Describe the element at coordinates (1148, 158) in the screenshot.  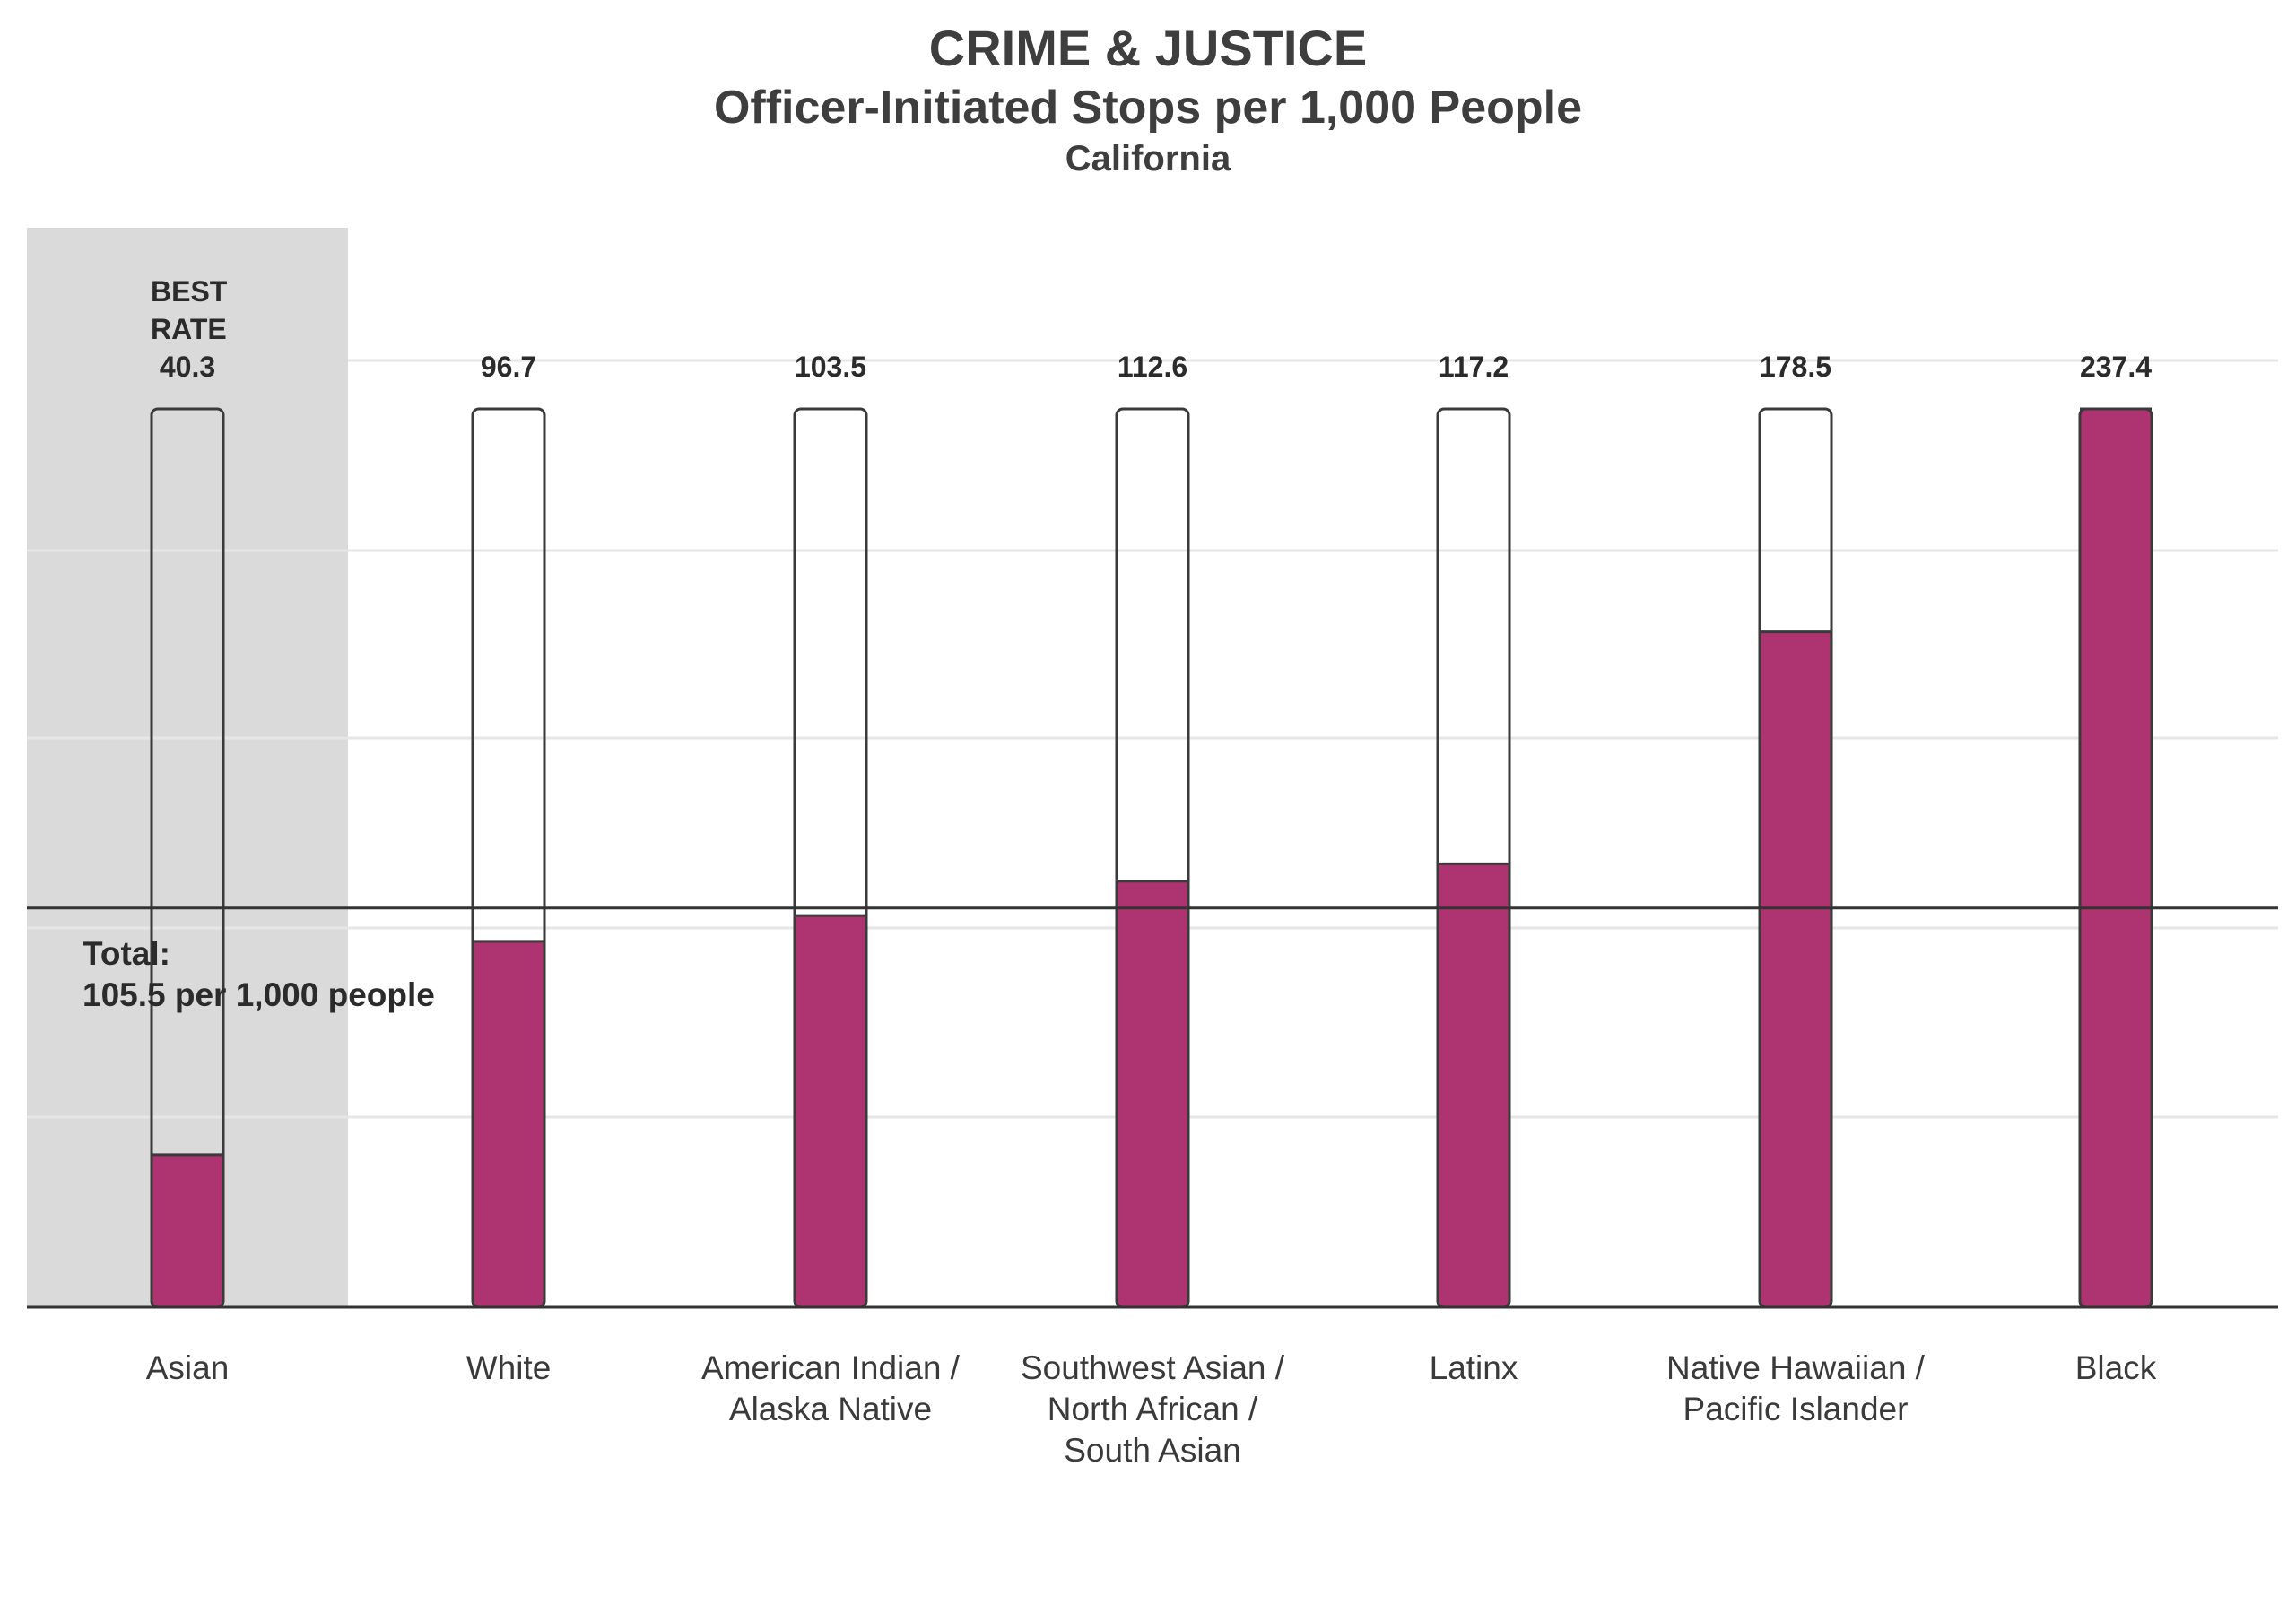
I see `chart-region: California` at that location.